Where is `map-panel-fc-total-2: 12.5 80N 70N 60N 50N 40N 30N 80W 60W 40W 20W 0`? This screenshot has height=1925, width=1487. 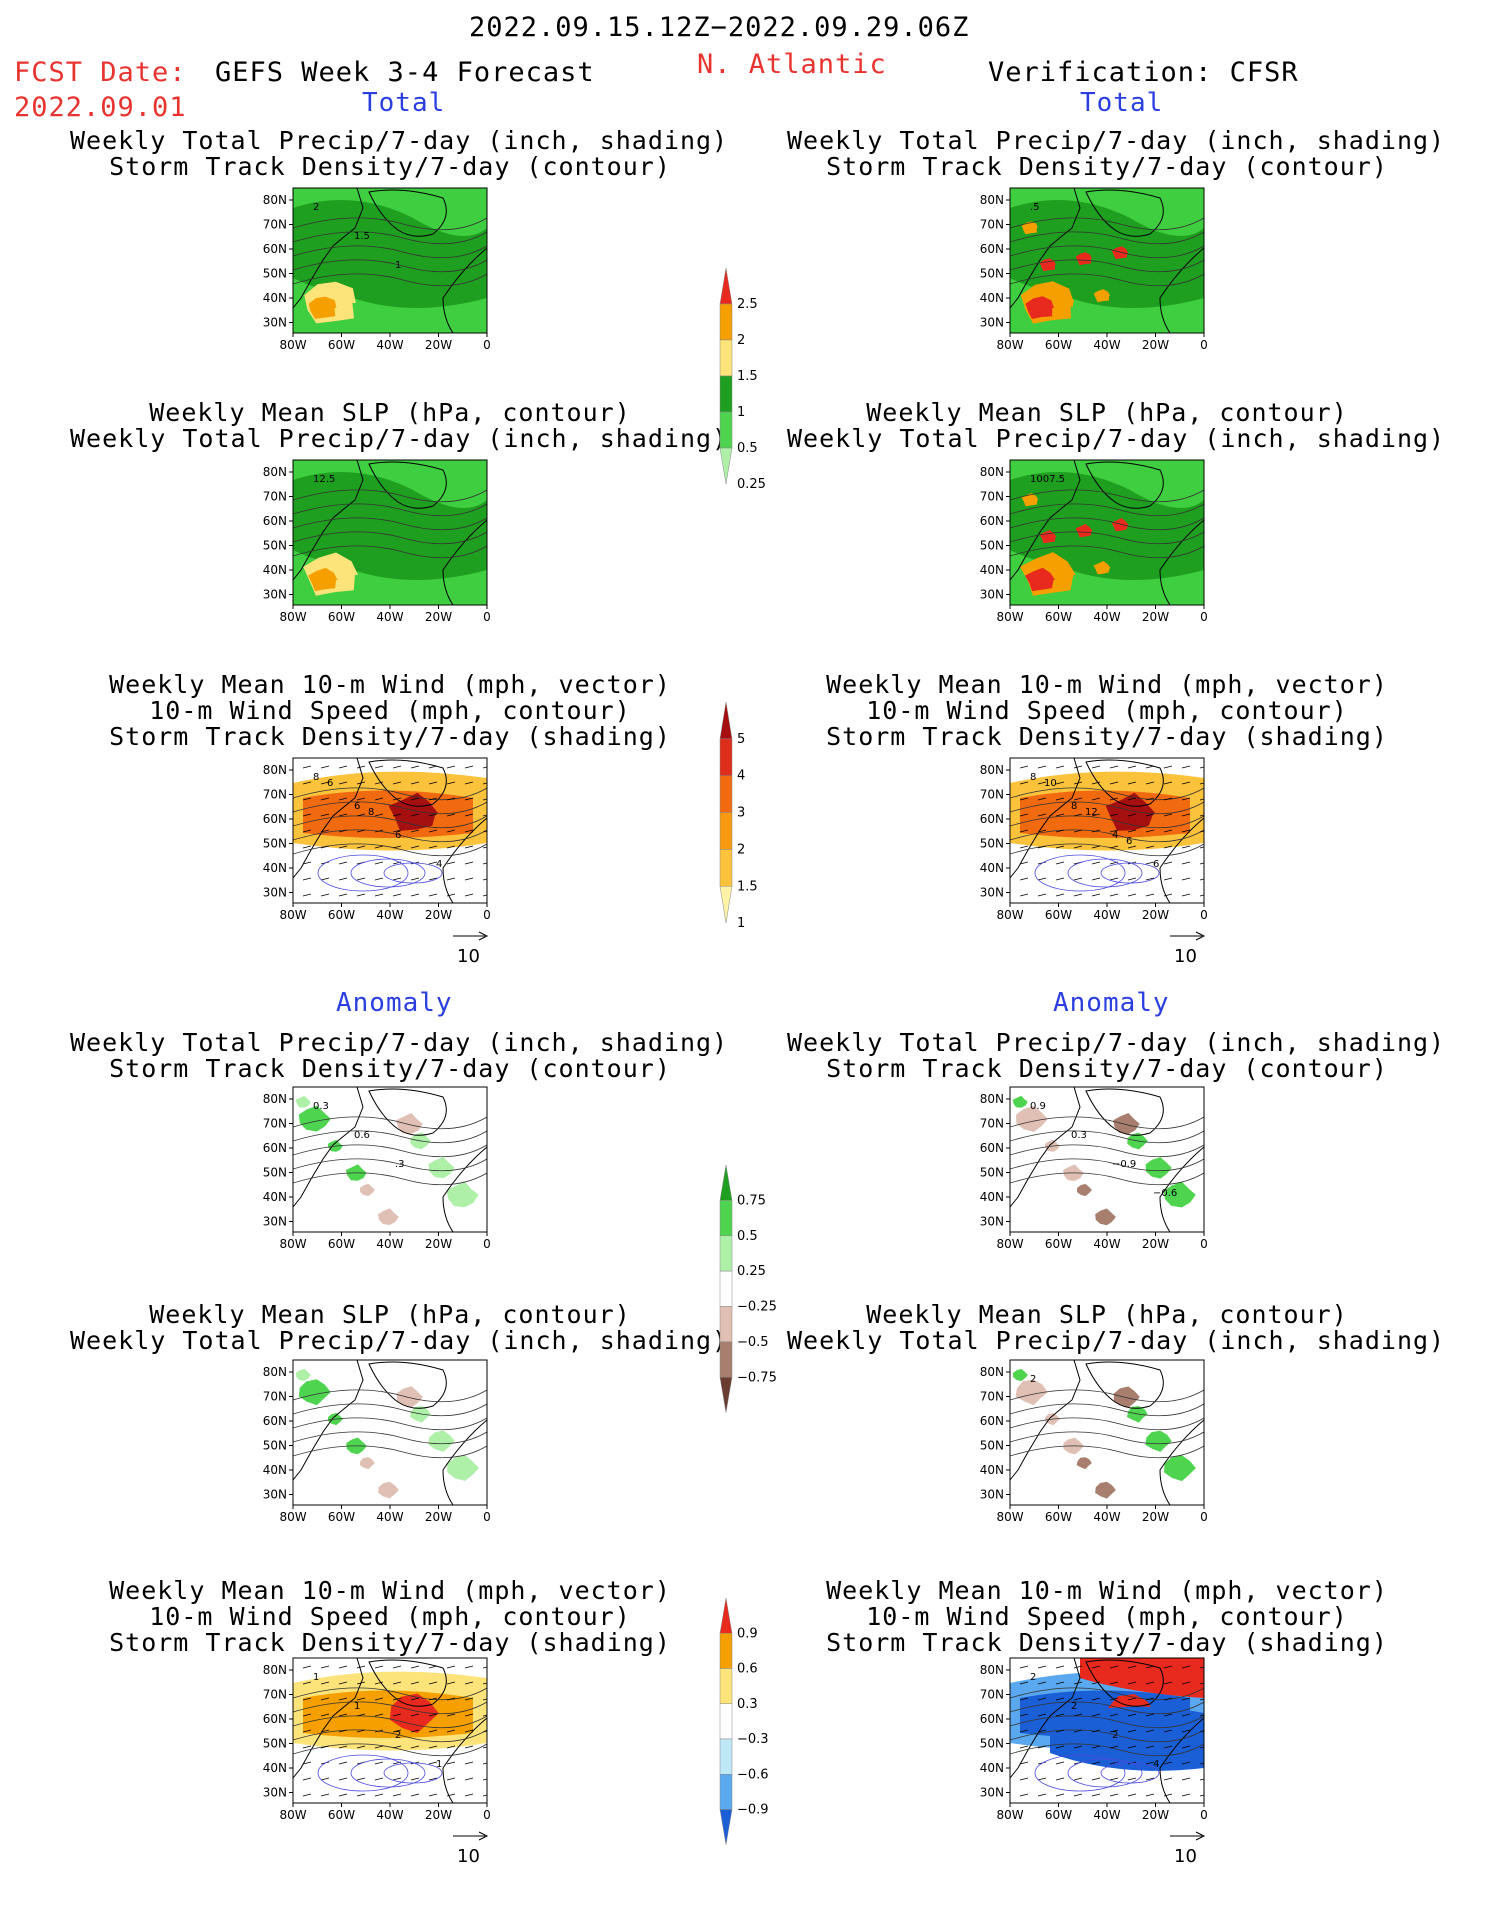 map-panel-fc-total-2: 12.5 80N 70N 60N 50N 40N 30N 80W 60W 40W 20W 0 is located at coordinates (372, 539).